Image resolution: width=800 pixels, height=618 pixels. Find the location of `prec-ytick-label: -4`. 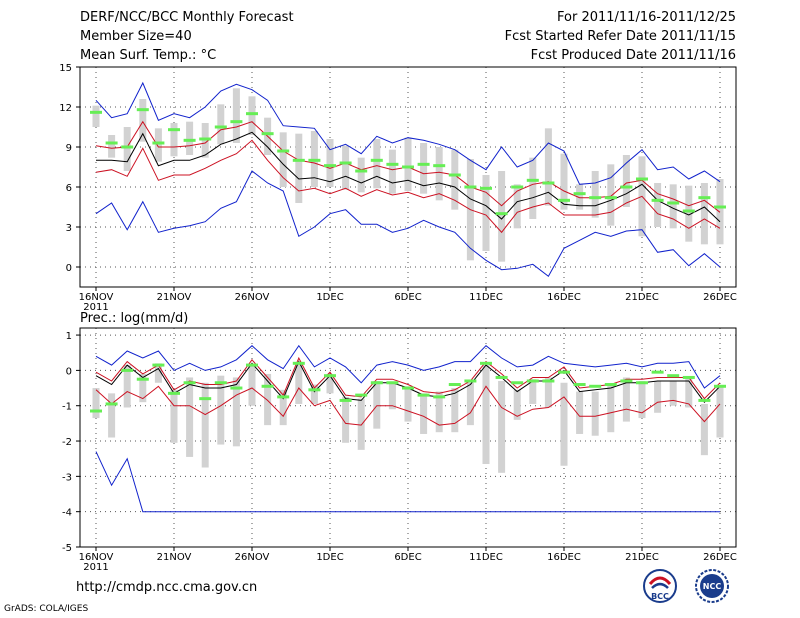

prec-ytick-label: -4 is located at coordinates (67, 513).